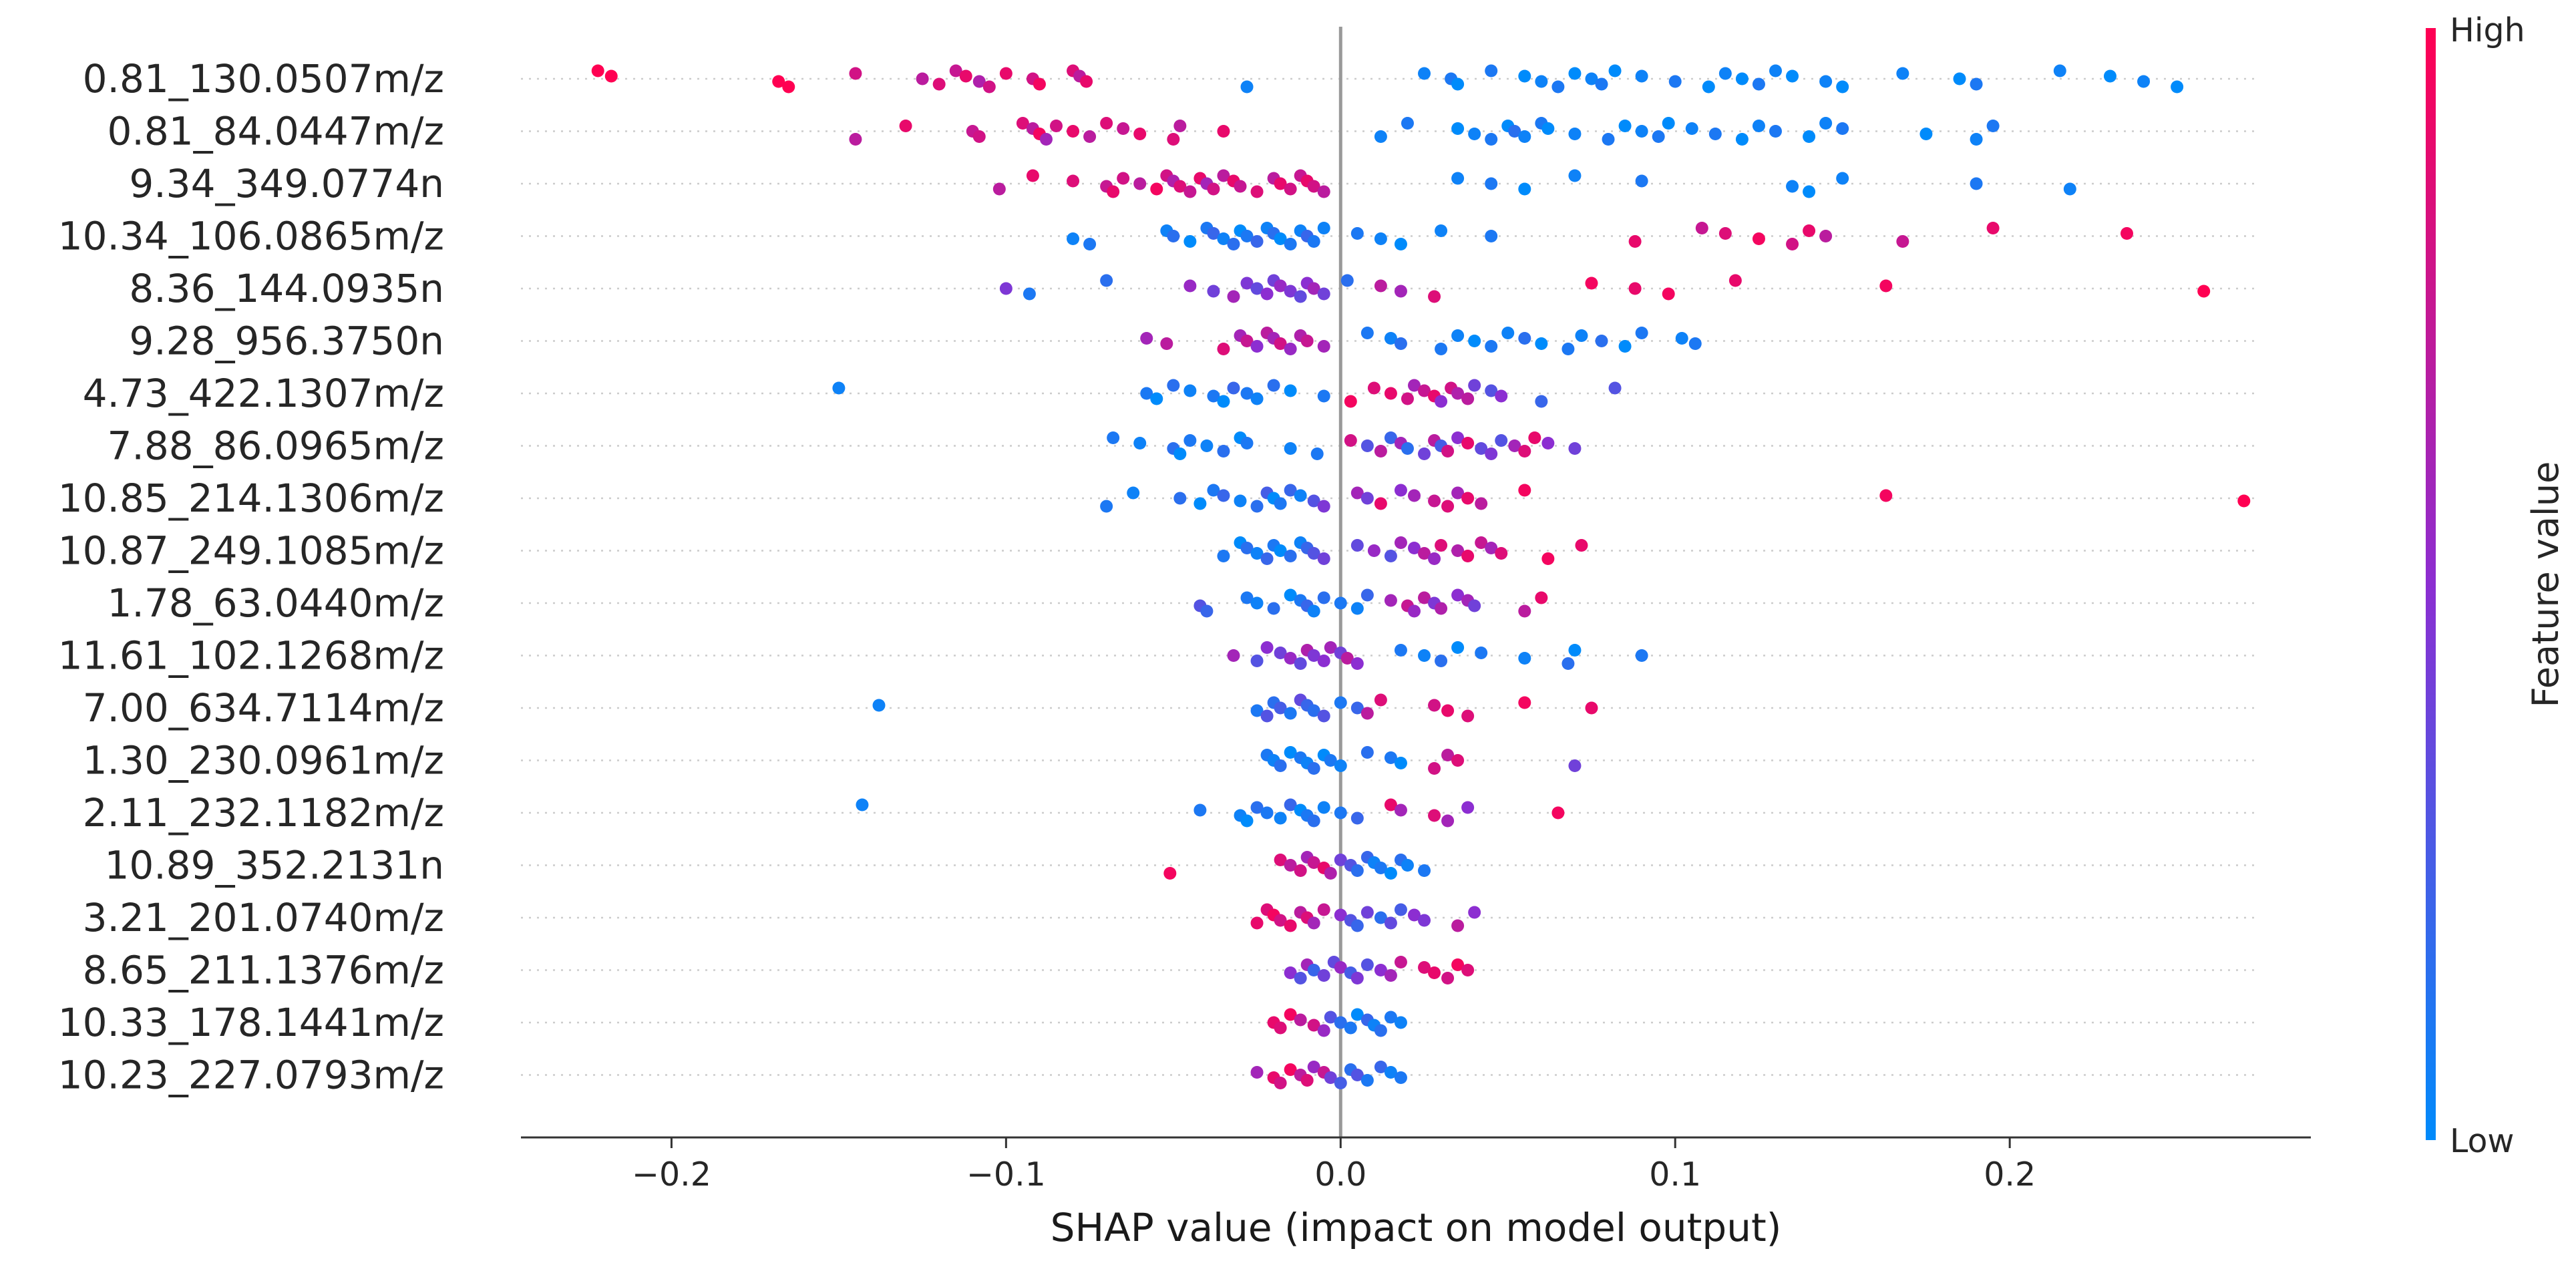 The height and width of the screenshot is (1265, 2576). I want to click on feature-label: 11.61_102.1268m/z, so click(251, 656).